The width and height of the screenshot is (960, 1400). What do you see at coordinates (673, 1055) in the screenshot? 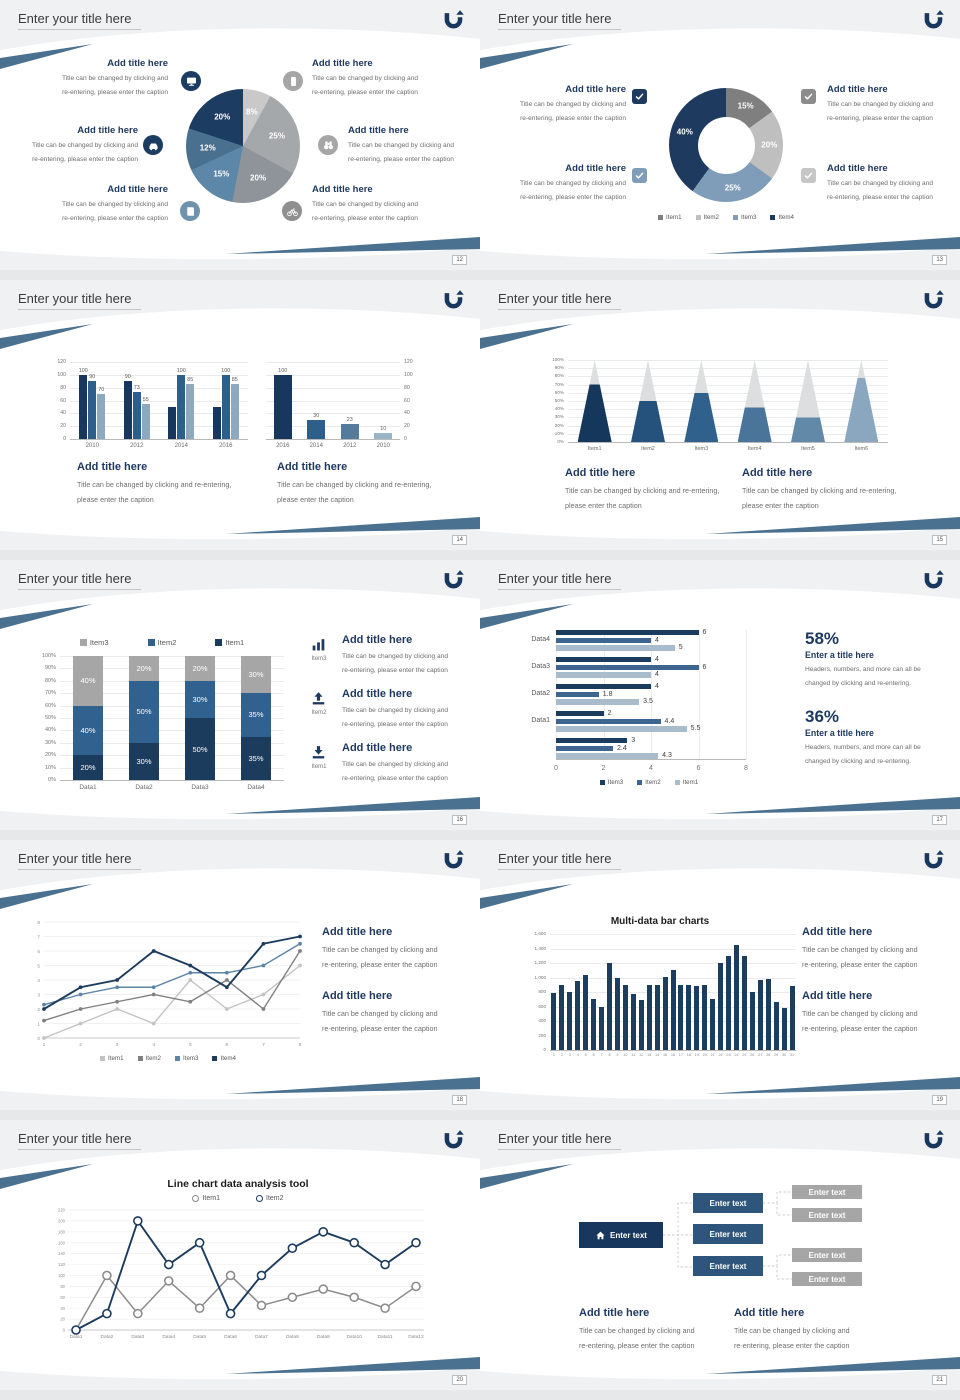
I see `category-label: 16` at bounding box center [673, 1055].